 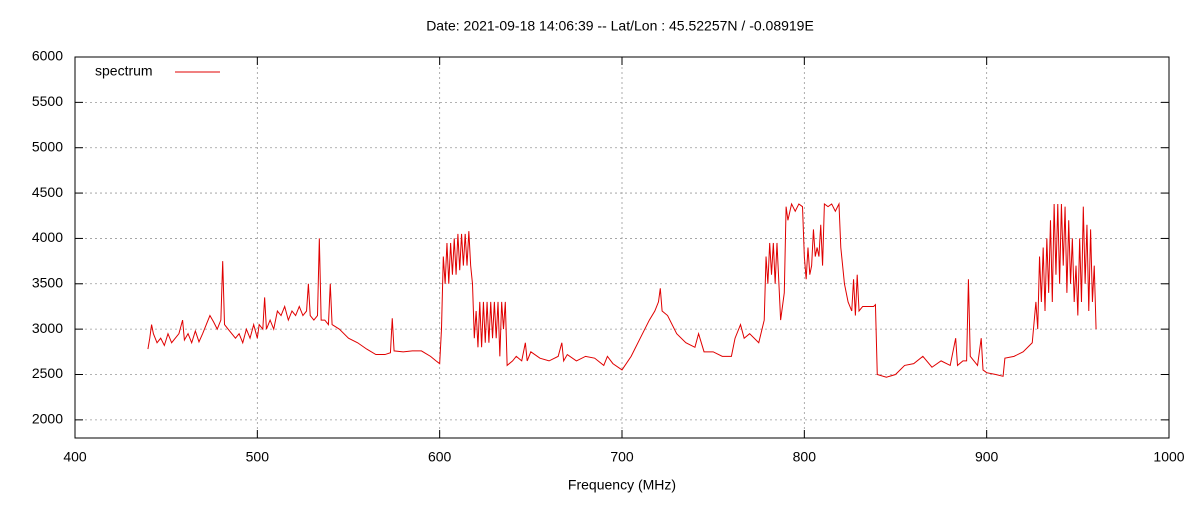 What do you see at coordinates (47, 56) in the screenshot?
I see `y-tick-label: 6000` at bounding box center [47, 56].